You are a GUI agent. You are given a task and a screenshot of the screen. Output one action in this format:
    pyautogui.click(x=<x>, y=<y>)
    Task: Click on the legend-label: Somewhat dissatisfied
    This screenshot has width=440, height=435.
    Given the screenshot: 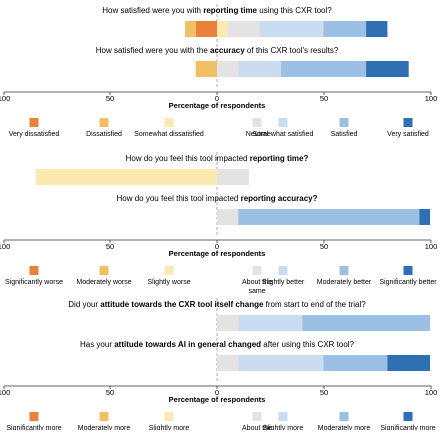 What is the action you would take?
    pyautogui.click(x=169, y=134)
    